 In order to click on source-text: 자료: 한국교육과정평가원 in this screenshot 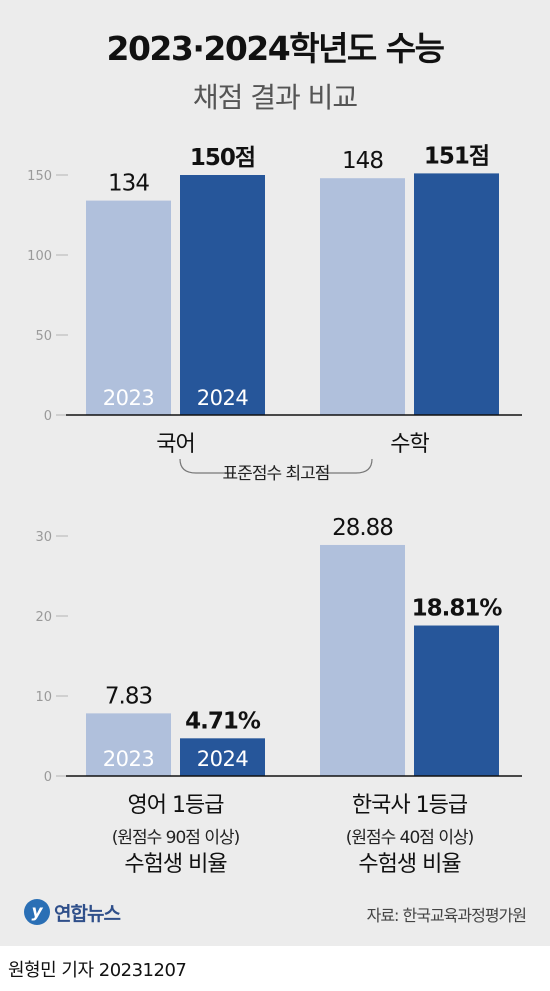, I will do `click(446, 915)`.